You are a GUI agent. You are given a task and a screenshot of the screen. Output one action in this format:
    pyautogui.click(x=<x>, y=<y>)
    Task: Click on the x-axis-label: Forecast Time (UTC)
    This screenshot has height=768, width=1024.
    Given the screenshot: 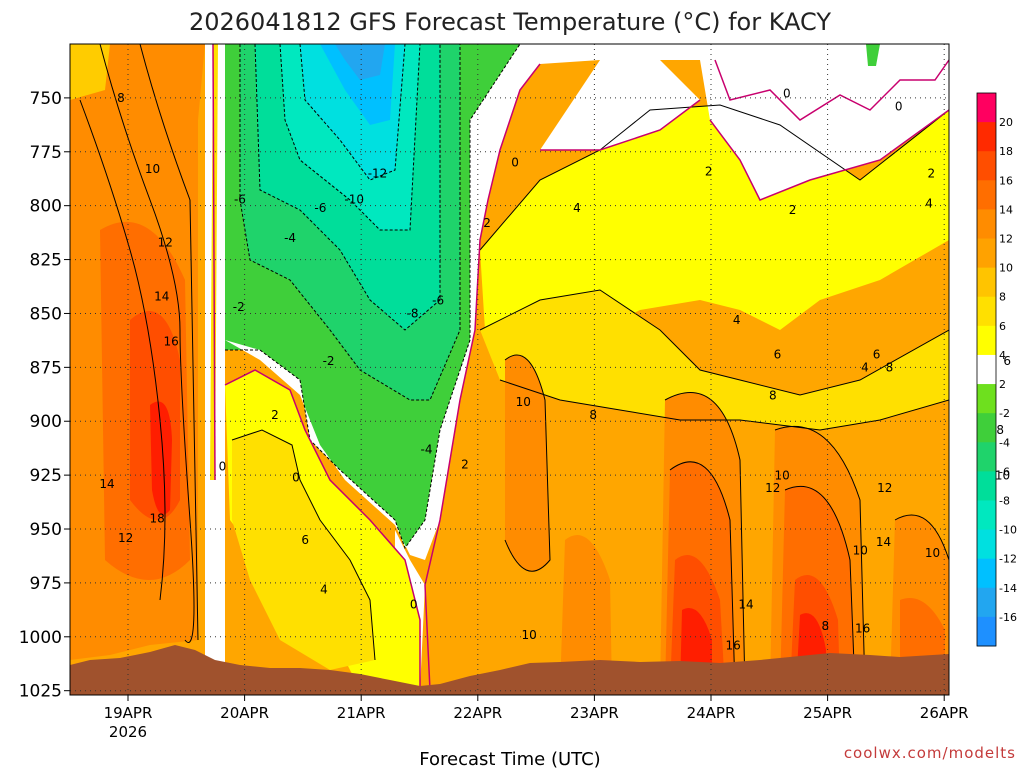 What is the action you would take?
    pyautogui.click(x=509, y=758)
    